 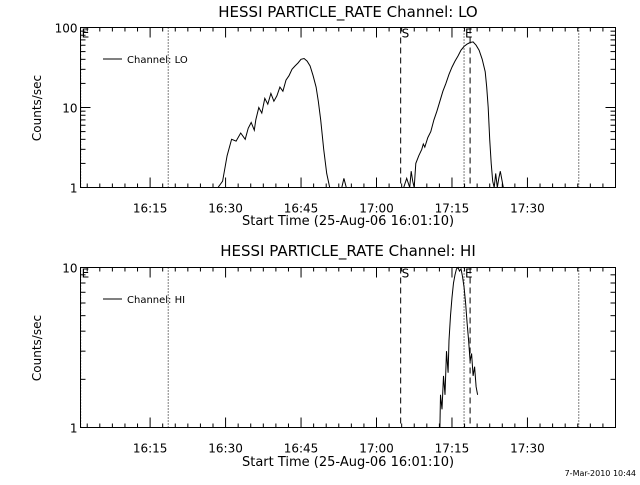 What do you see at coordinates (347, 12) in the screenshot?
I see `panel-lo-title: HESSI PARTICLE_RATE Channel: LO` at bounding box center [347, 12].